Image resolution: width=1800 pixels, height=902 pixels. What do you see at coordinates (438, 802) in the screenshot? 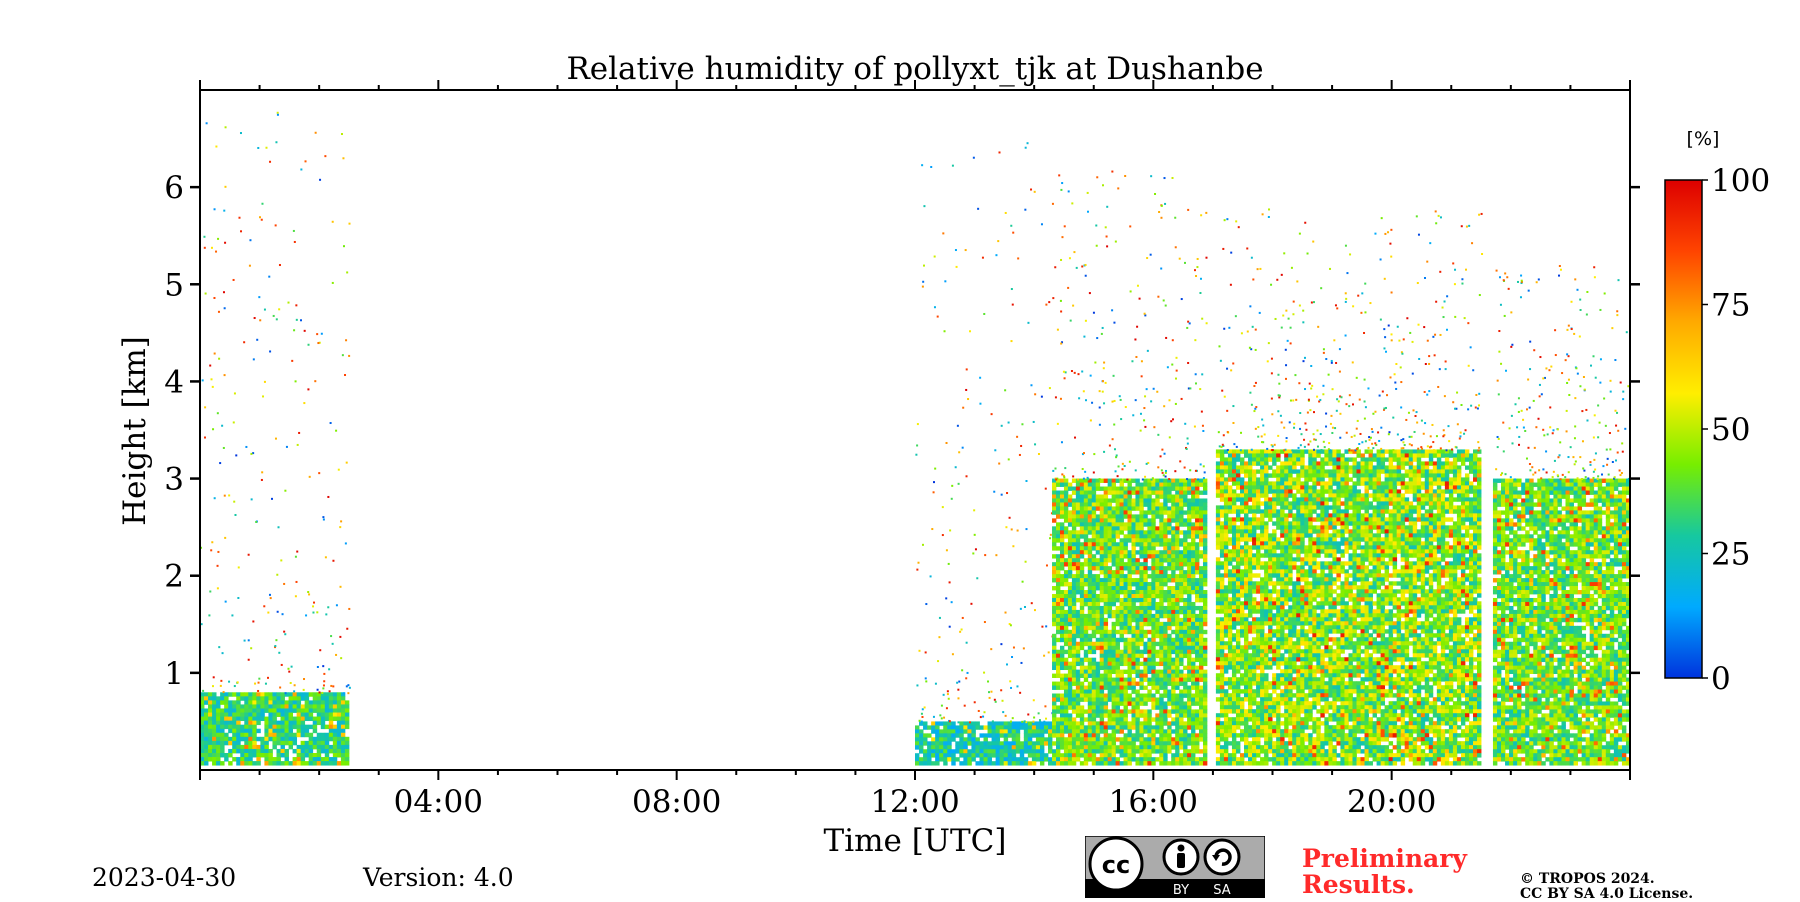
I see `x-tick-label: 04:00` at bounding box center [438, 802].